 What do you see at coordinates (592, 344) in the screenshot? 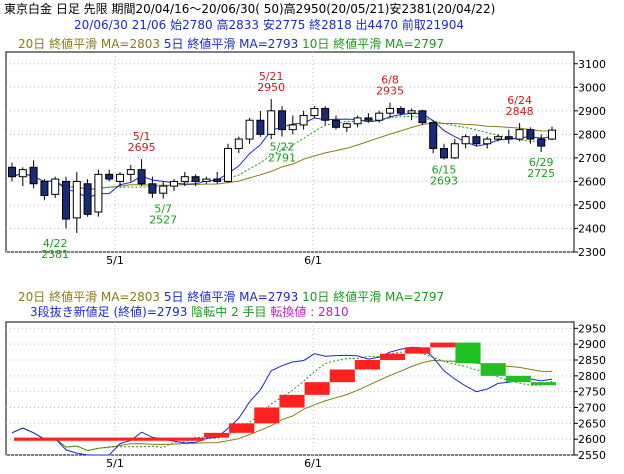
I see `bottom-ytick-label-1: 2900` at bounding box center [592, 344].